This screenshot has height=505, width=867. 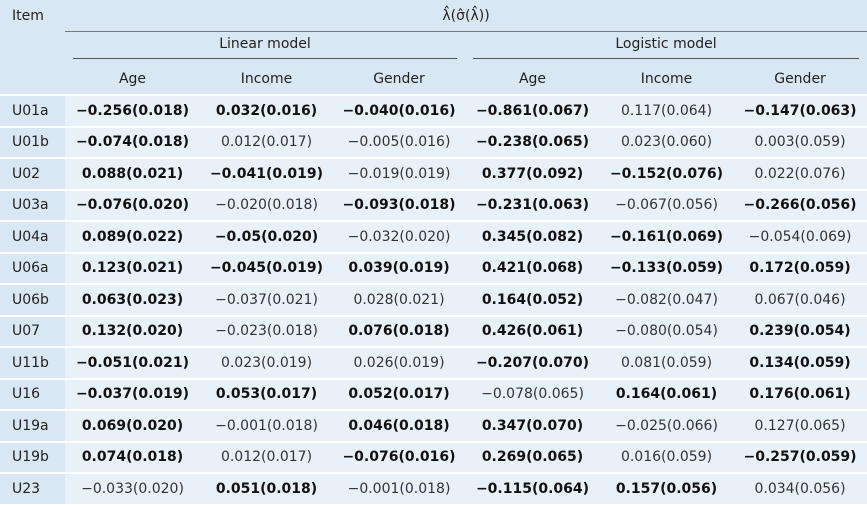 What do you see at coordinates (132, 299) in the screenshot?
I see `value-cell: 0.063(0.023)` at bounding box center [132, 299].